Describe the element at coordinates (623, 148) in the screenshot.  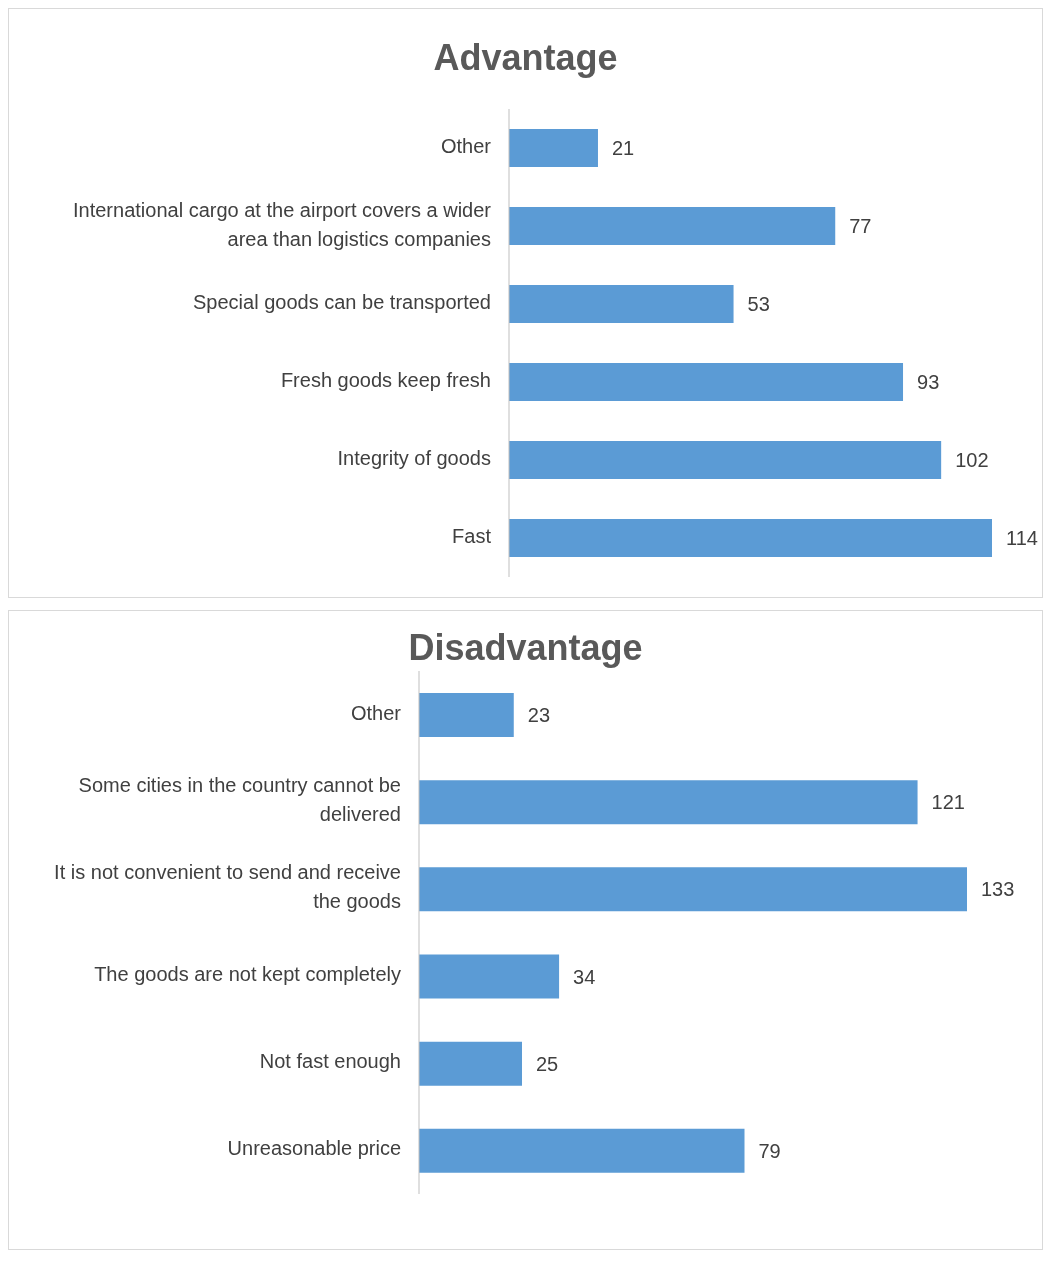
I see `data-label: 21` at that location.